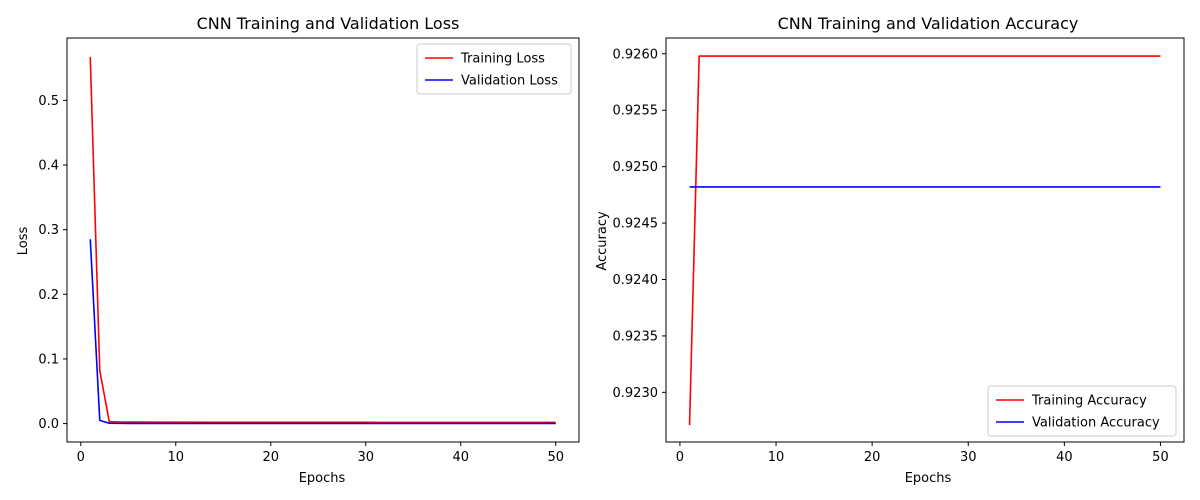 The height and width of the screenshot is (500, 1200). I want to click on accuracy-chart-xtick-label-1: 10, so click(776, 457).